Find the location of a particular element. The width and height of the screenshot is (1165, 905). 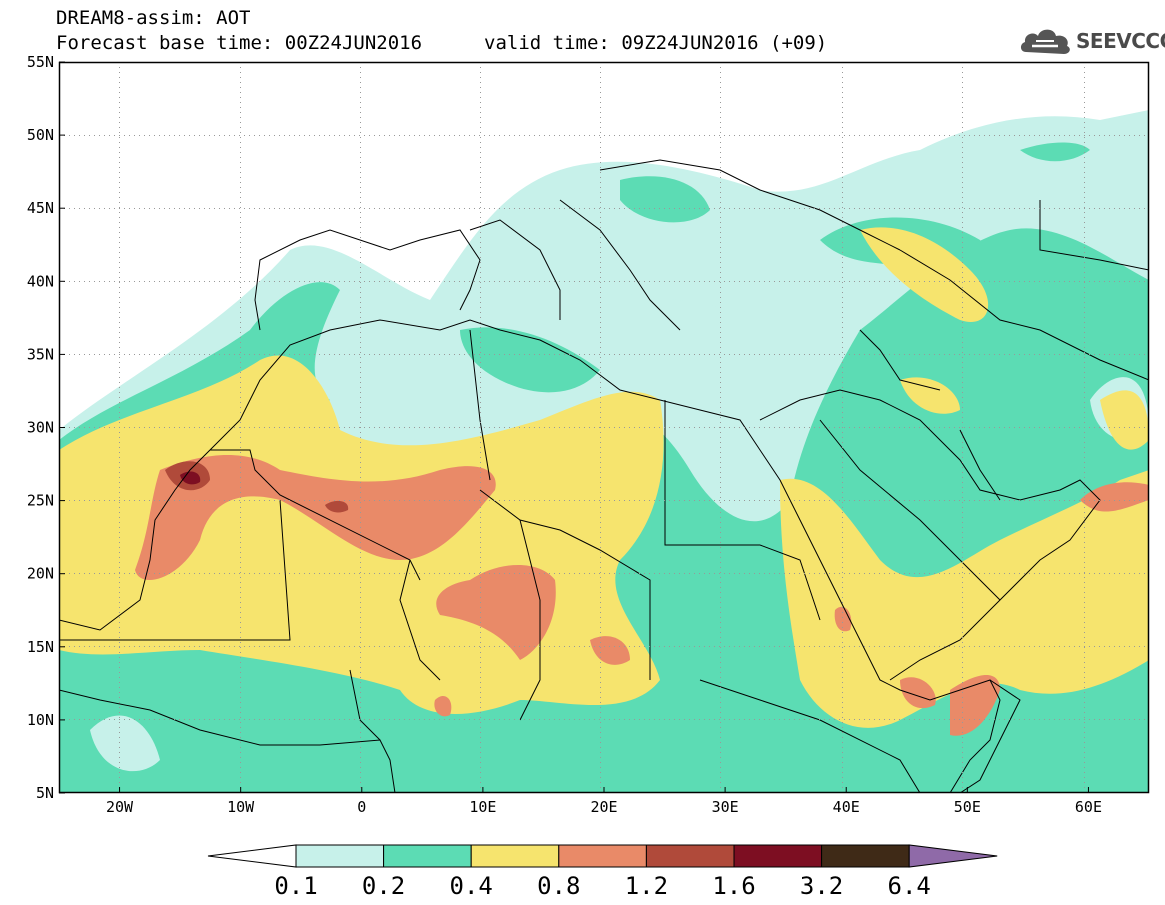

colorbar is located at coordinates (602, 856).